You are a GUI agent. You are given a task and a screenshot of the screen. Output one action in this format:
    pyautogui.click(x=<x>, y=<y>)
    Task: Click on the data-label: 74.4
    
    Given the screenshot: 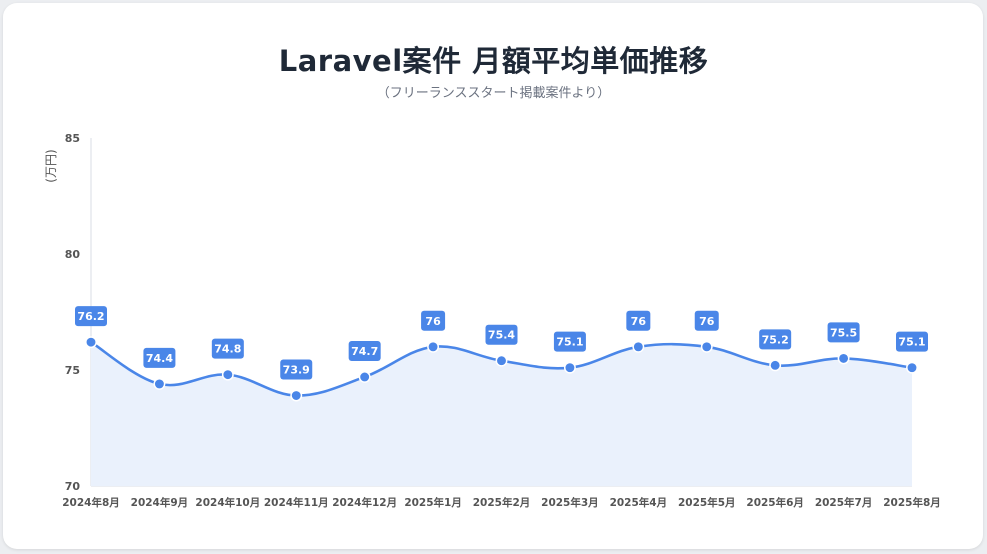 What is the action you would take?
    pyautogui.click(x=159, y=357)
    